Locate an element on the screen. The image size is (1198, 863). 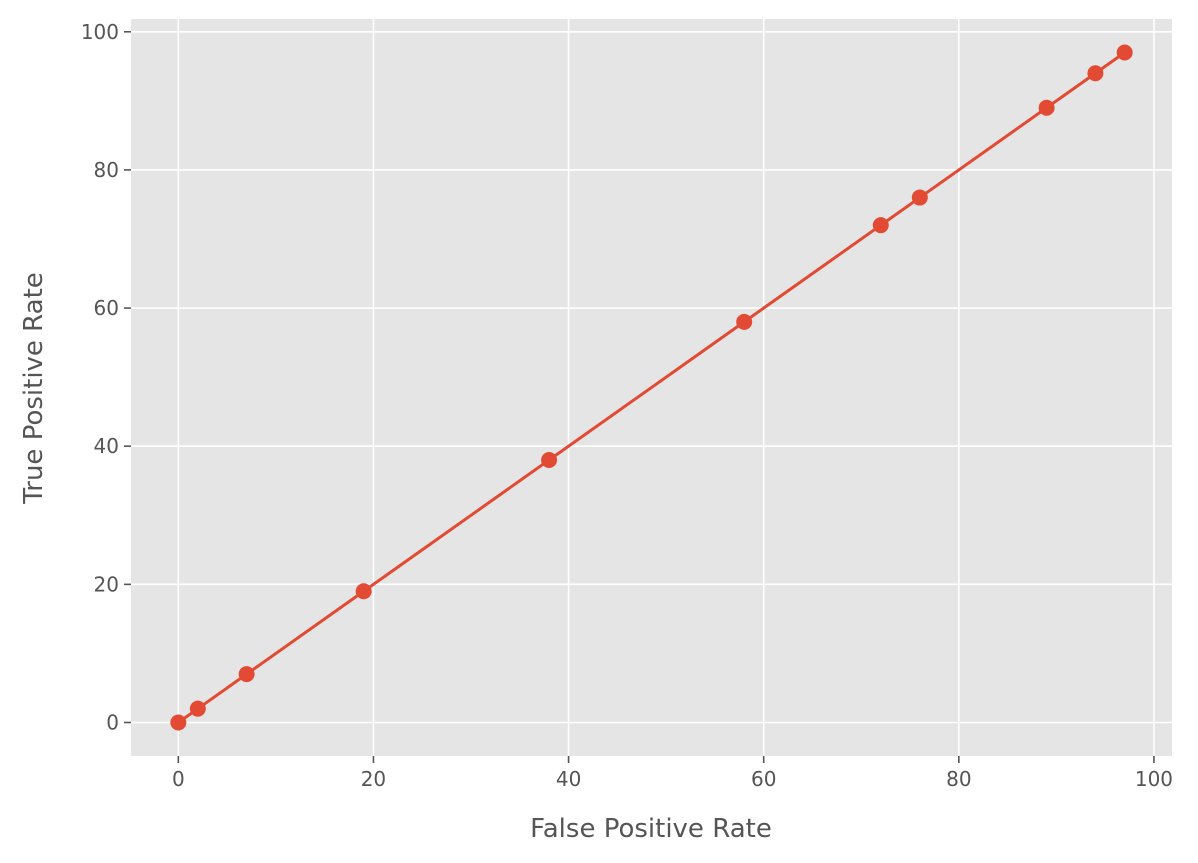
x-tick-label: 60 is located at coordinates (763, 779).